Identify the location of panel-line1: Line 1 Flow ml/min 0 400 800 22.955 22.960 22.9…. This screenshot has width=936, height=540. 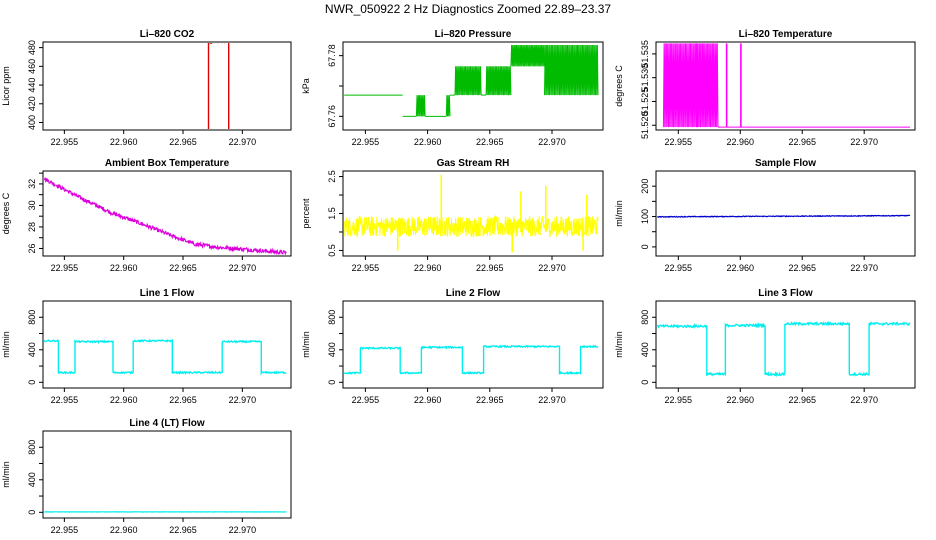
(146, 346).